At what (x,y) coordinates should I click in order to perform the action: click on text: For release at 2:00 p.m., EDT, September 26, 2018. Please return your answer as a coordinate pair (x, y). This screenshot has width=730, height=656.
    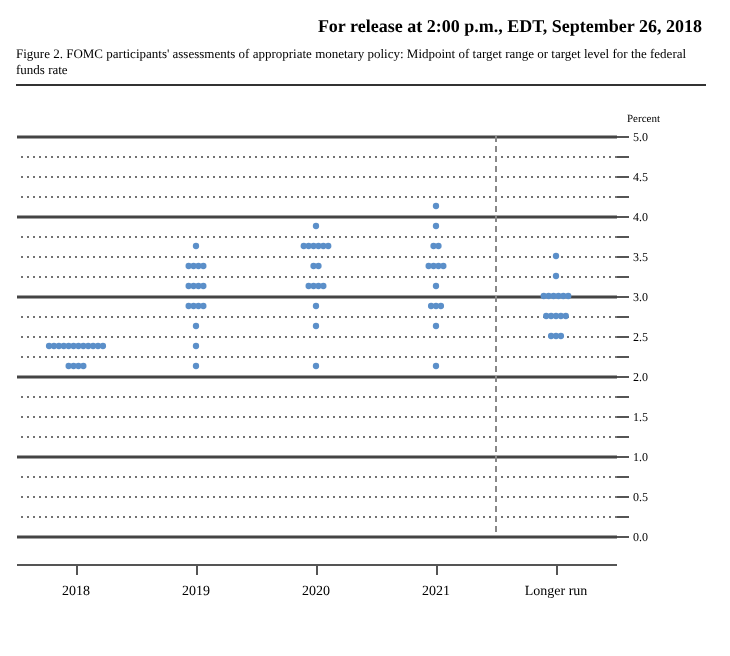
    Looking at the image, I should click on (509, 25).